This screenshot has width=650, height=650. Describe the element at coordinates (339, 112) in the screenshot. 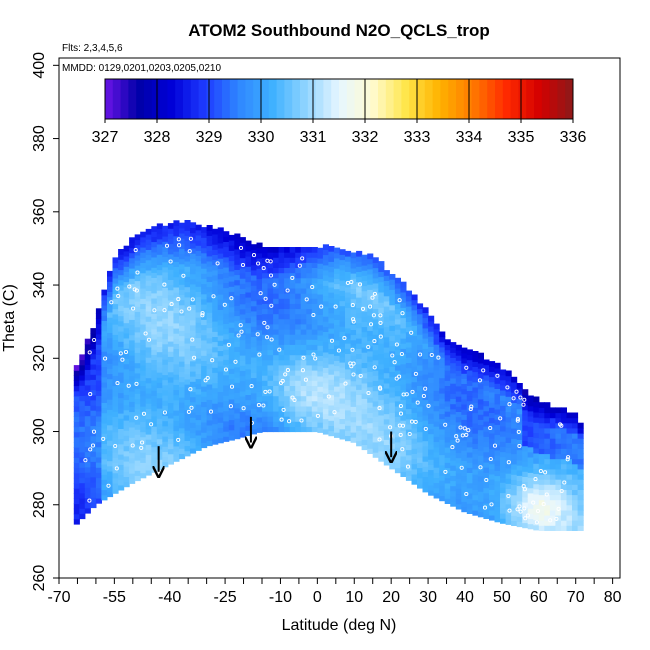

I see `colorbar: 327 328 329 330 331 332 333 334 335 336` at that location.